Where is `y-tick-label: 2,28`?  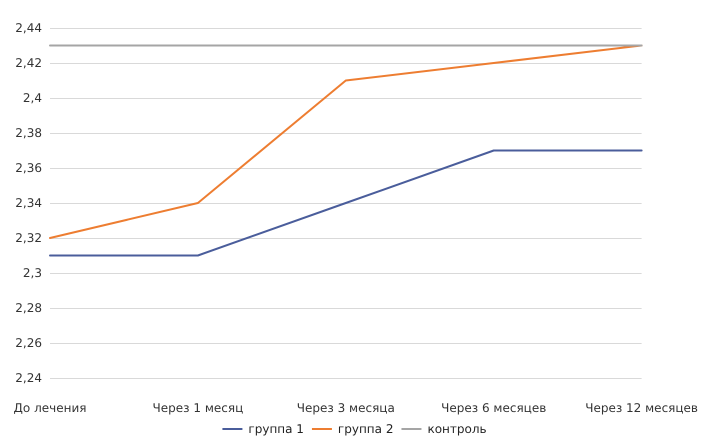
y-tick-label: 2,28 is located at coordinates (28, 308).